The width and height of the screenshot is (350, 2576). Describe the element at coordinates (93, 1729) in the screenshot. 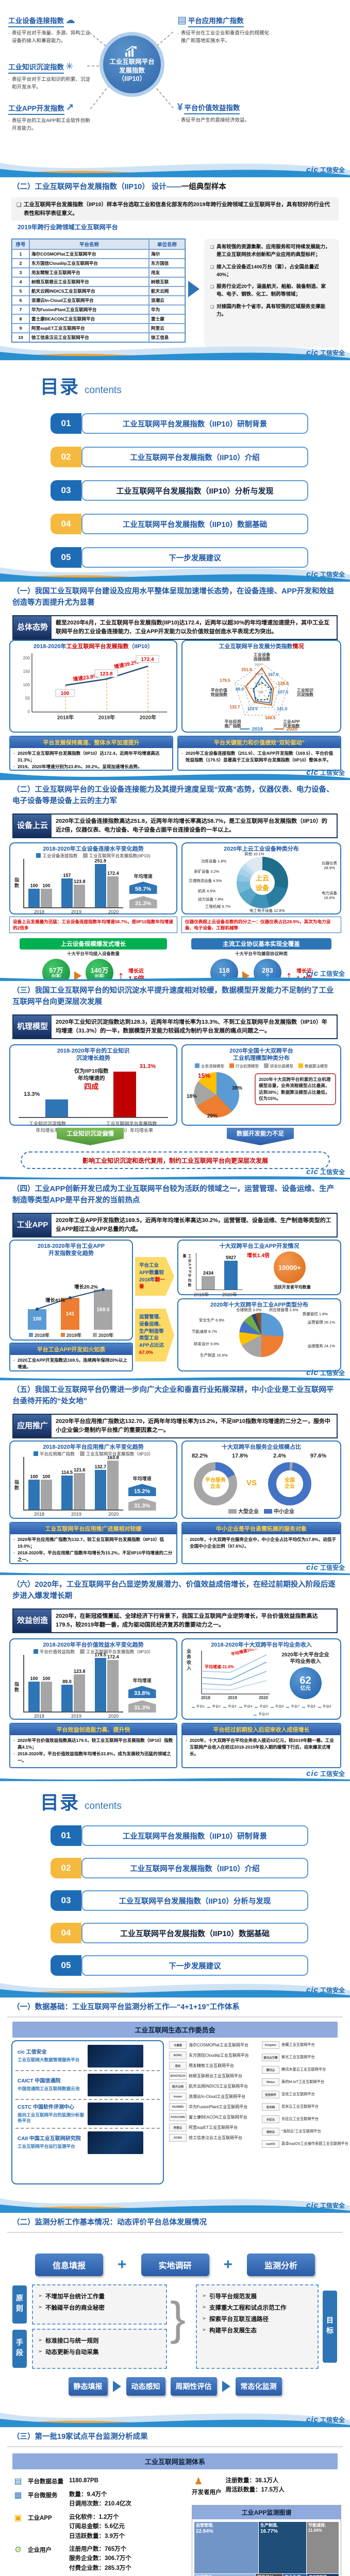

I see `finding-box-title: 平台效益创造能力高、提升快` at that location.